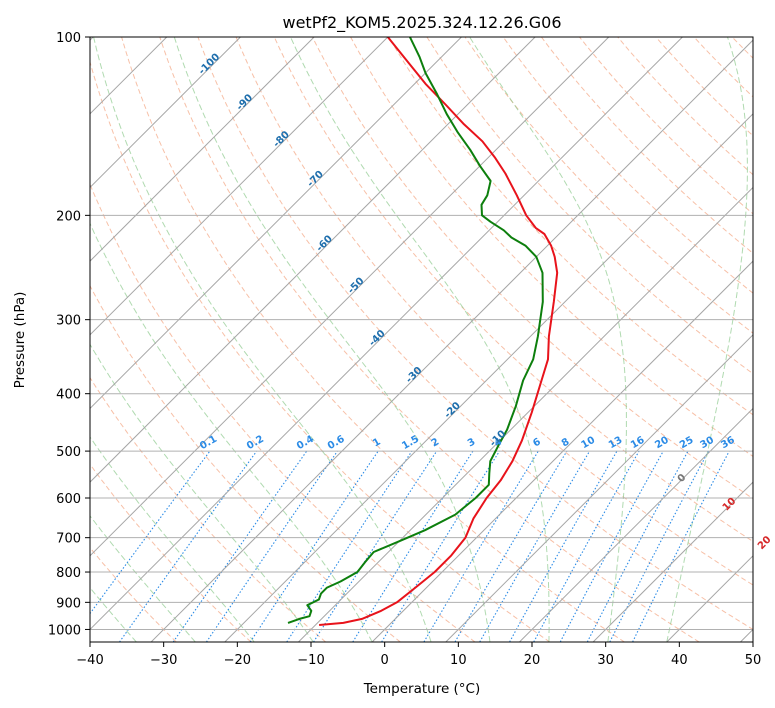 Image resolution: width=775 pixels, height=708 pixels. I want to click on y-tick-label: 400, so click(68, 395).